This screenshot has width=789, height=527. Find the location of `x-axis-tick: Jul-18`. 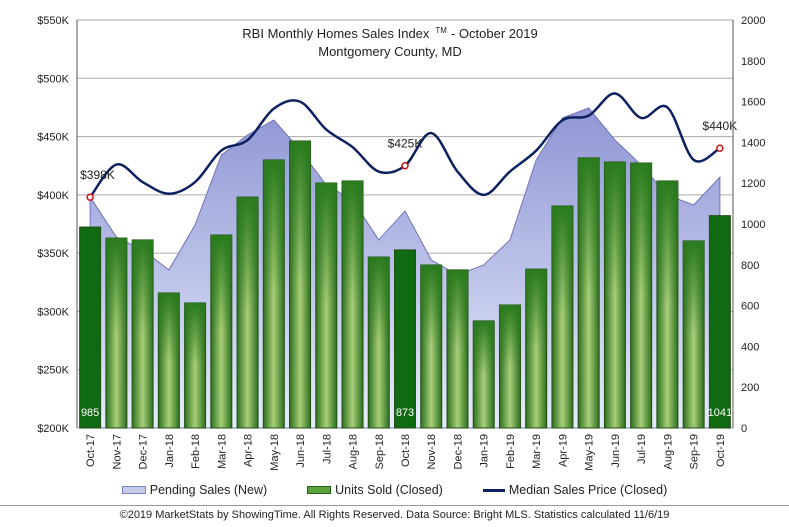

x-axis-tick: Jul-18 is located at coordinates (327, 449).